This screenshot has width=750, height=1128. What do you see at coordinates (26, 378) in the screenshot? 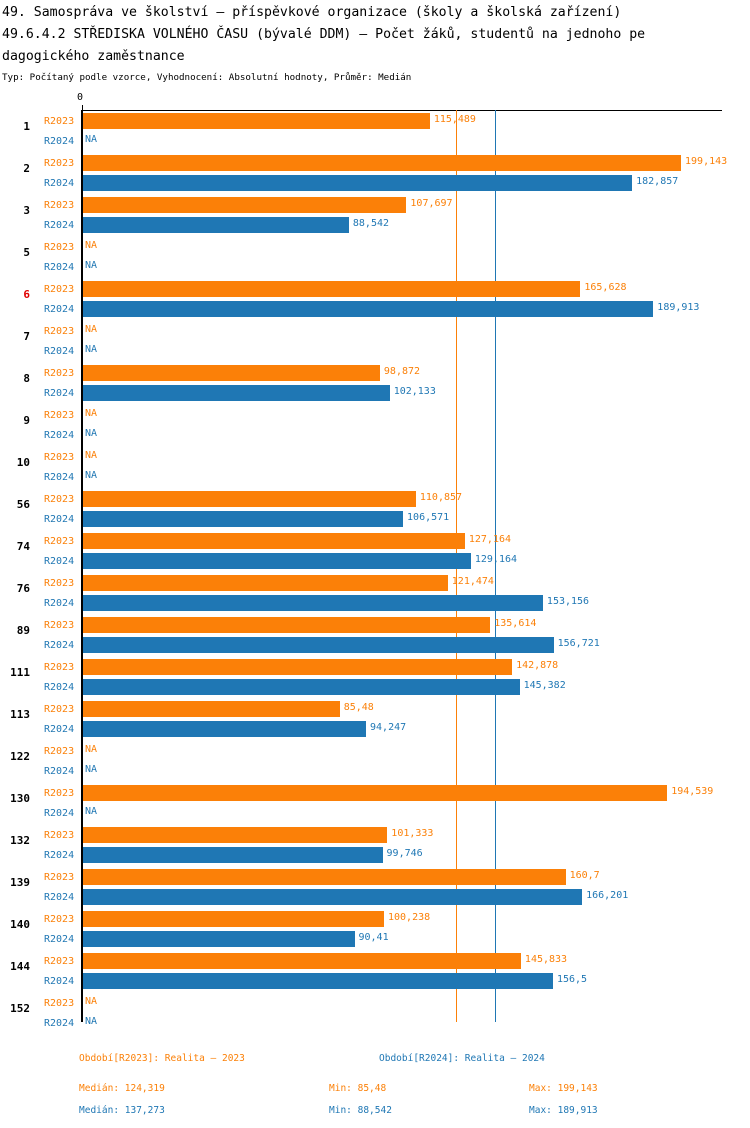
I see `row-category-label: 8` at bounding box center [26, 378].